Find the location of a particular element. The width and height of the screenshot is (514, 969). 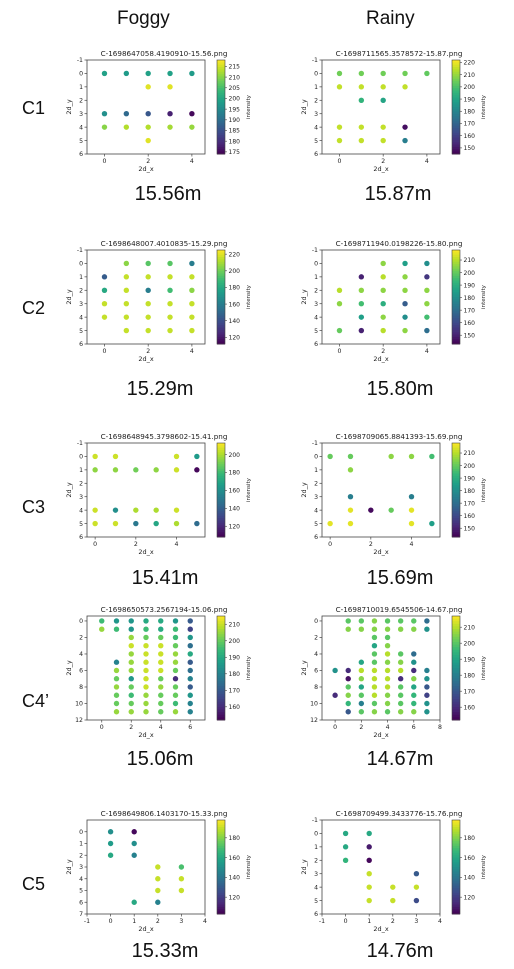

x-tick-label: 6 is located at coordinates (190, 727).